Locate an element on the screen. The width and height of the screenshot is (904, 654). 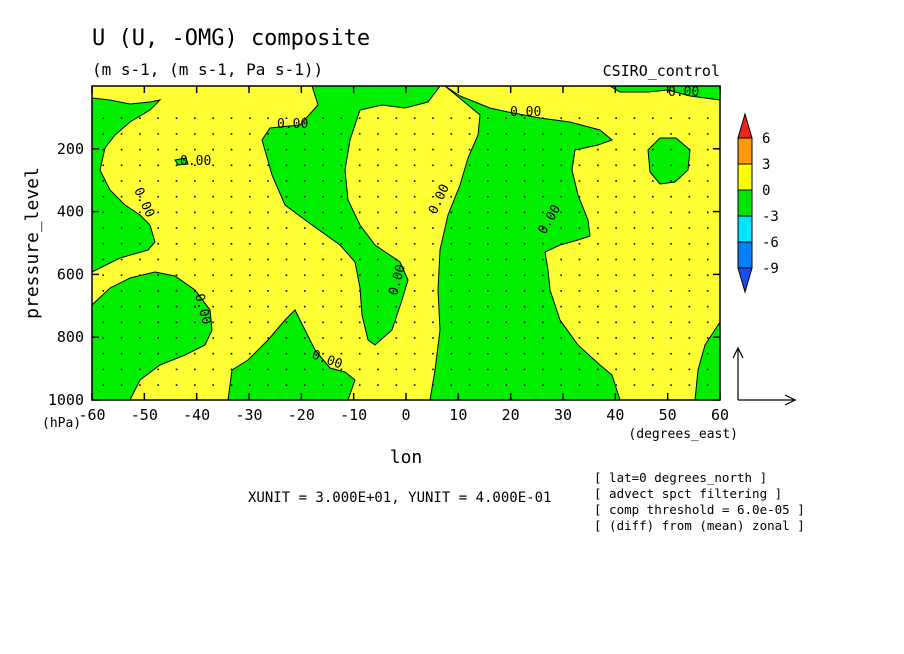
negative-region-central is located at coordinates (351, 216).